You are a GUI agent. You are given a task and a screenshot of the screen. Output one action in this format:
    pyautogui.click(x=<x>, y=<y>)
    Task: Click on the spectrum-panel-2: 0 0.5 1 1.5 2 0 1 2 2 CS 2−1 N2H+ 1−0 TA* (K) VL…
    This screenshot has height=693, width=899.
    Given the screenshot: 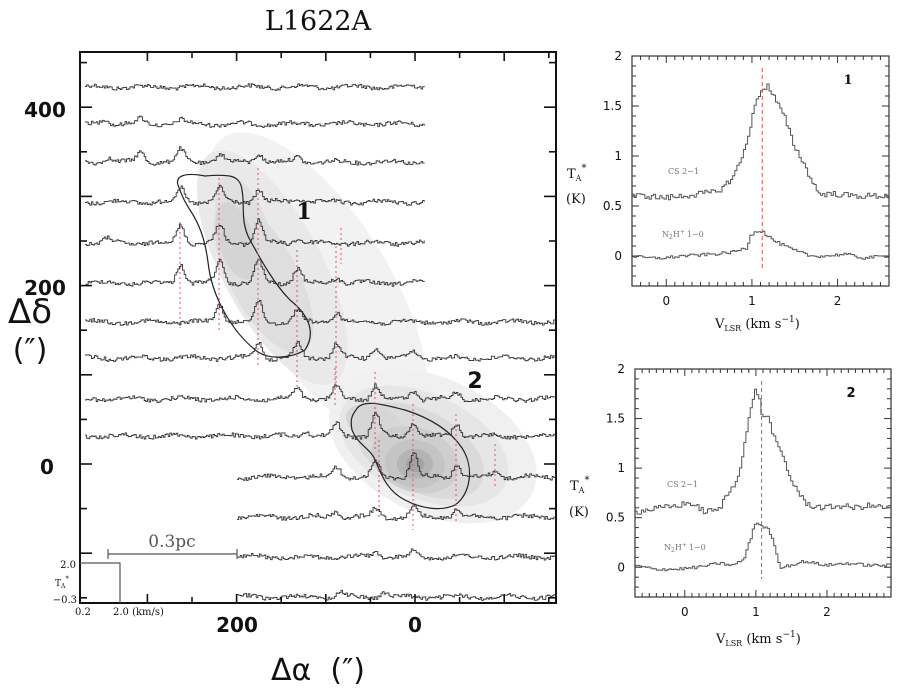 What is the action you would take?
    pyautogui.click(x=730, y=505)
    